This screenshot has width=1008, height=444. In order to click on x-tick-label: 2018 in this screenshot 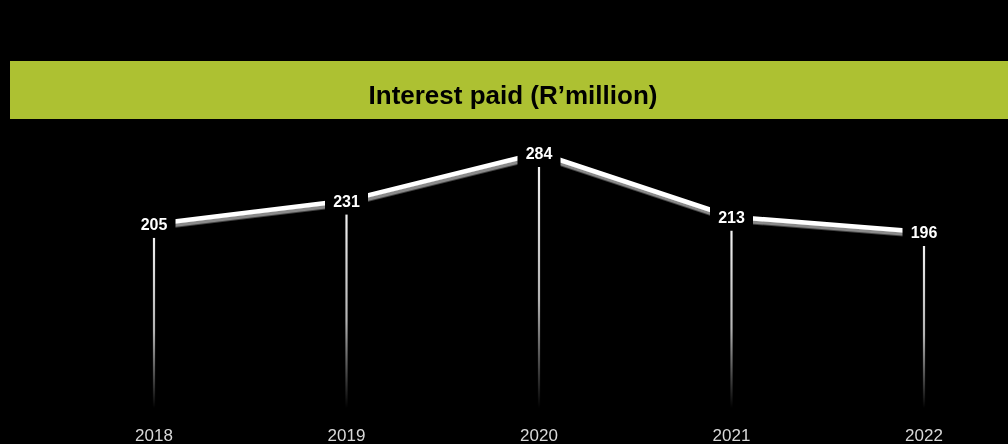, I will do `click(154, 435)`.